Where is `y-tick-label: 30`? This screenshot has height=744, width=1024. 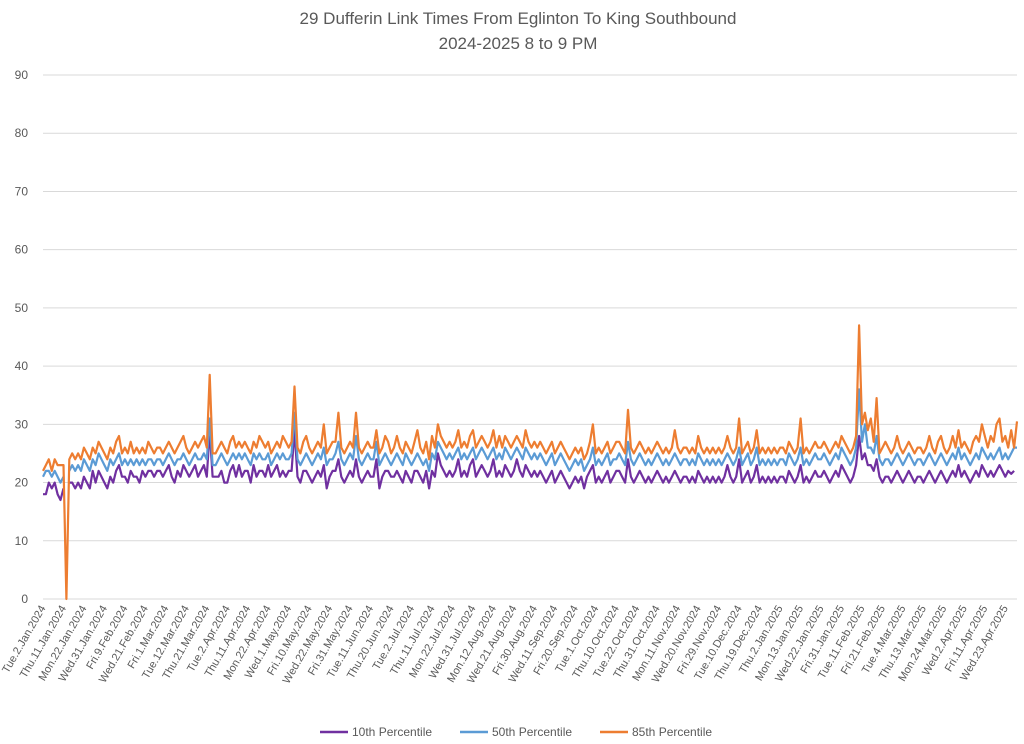 y-tick-label: 30 is located at coordinates (22, 424).